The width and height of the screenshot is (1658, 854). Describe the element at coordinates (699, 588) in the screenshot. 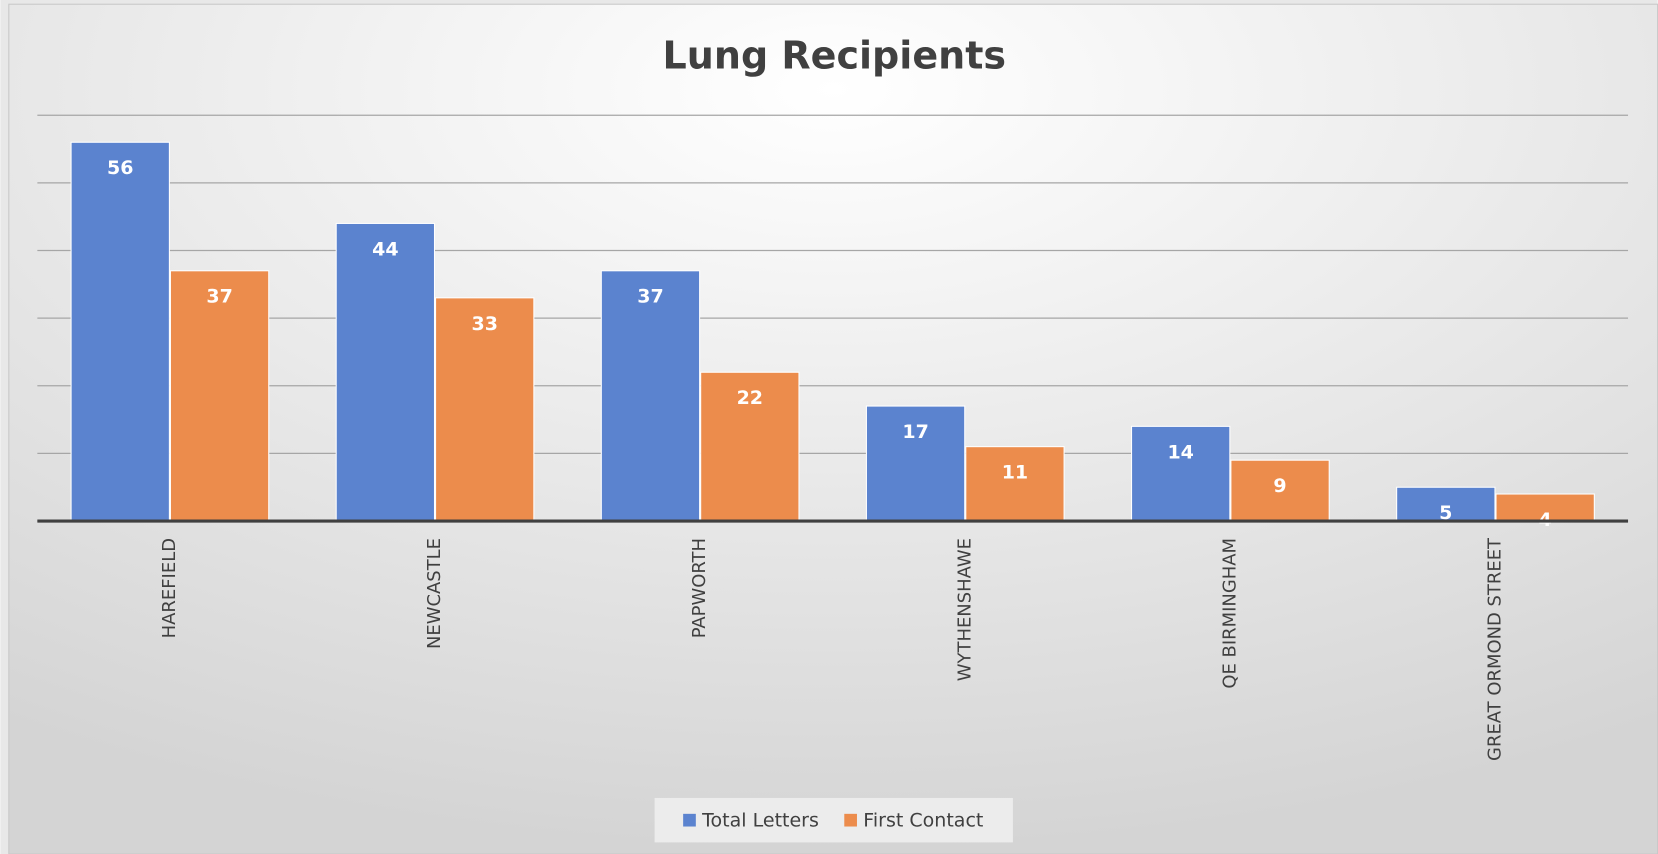

I see `x-tick-label: PAPWORTH` at that location.